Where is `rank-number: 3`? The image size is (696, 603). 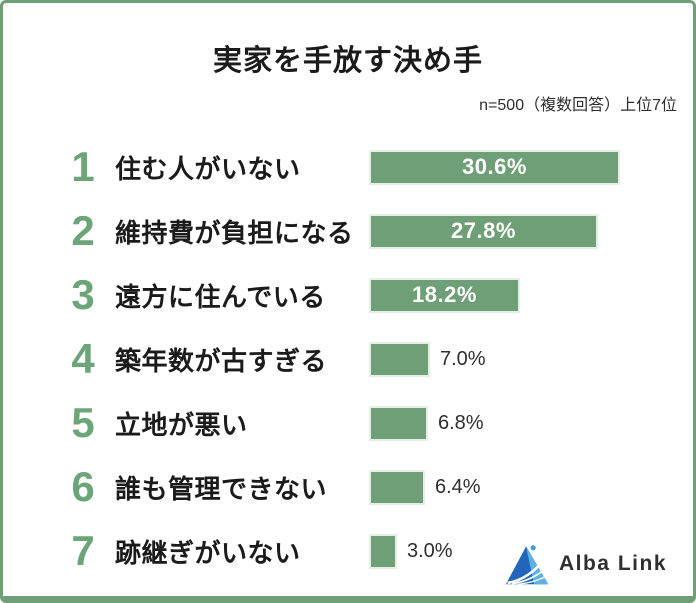
rank-number: 3 is located at coordinates (83, 294).